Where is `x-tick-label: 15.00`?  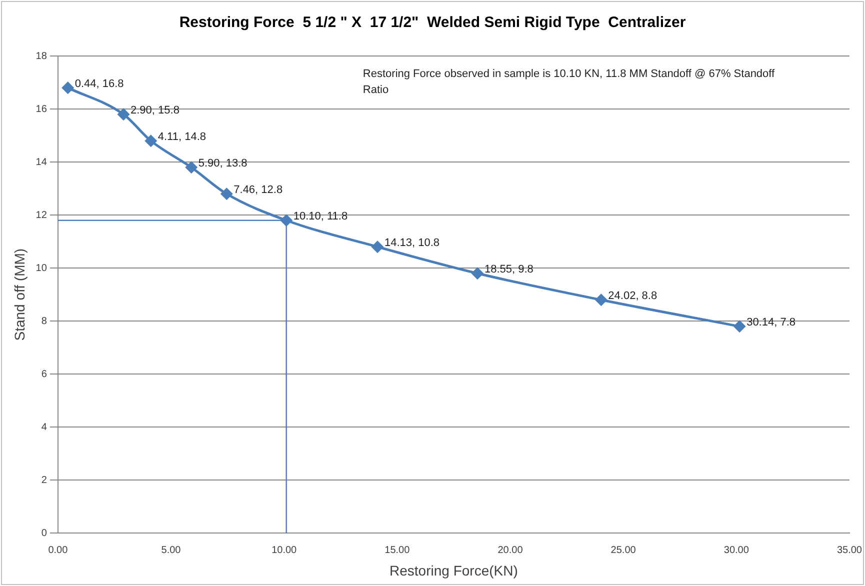
x-tick-label: 15.00 is located at coordinates (397, 550).